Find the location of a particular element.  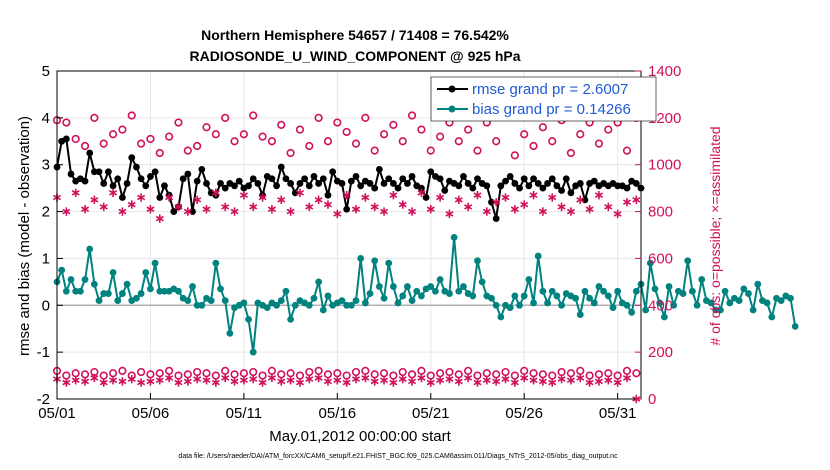

x-tick-label: 05/16 is located at coordinates (338, 413).